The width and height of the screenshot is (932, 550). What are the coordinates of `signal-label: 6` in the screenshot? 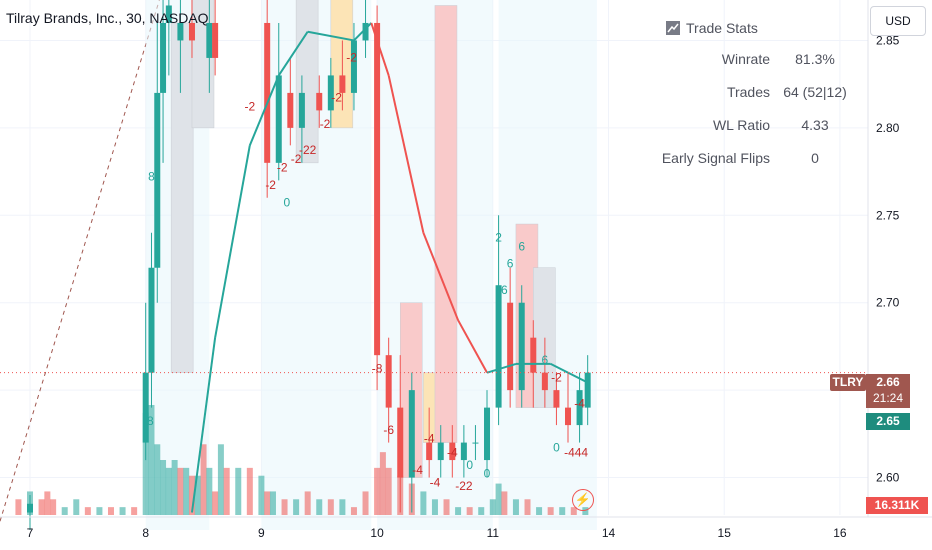 It's located at (504, 290).